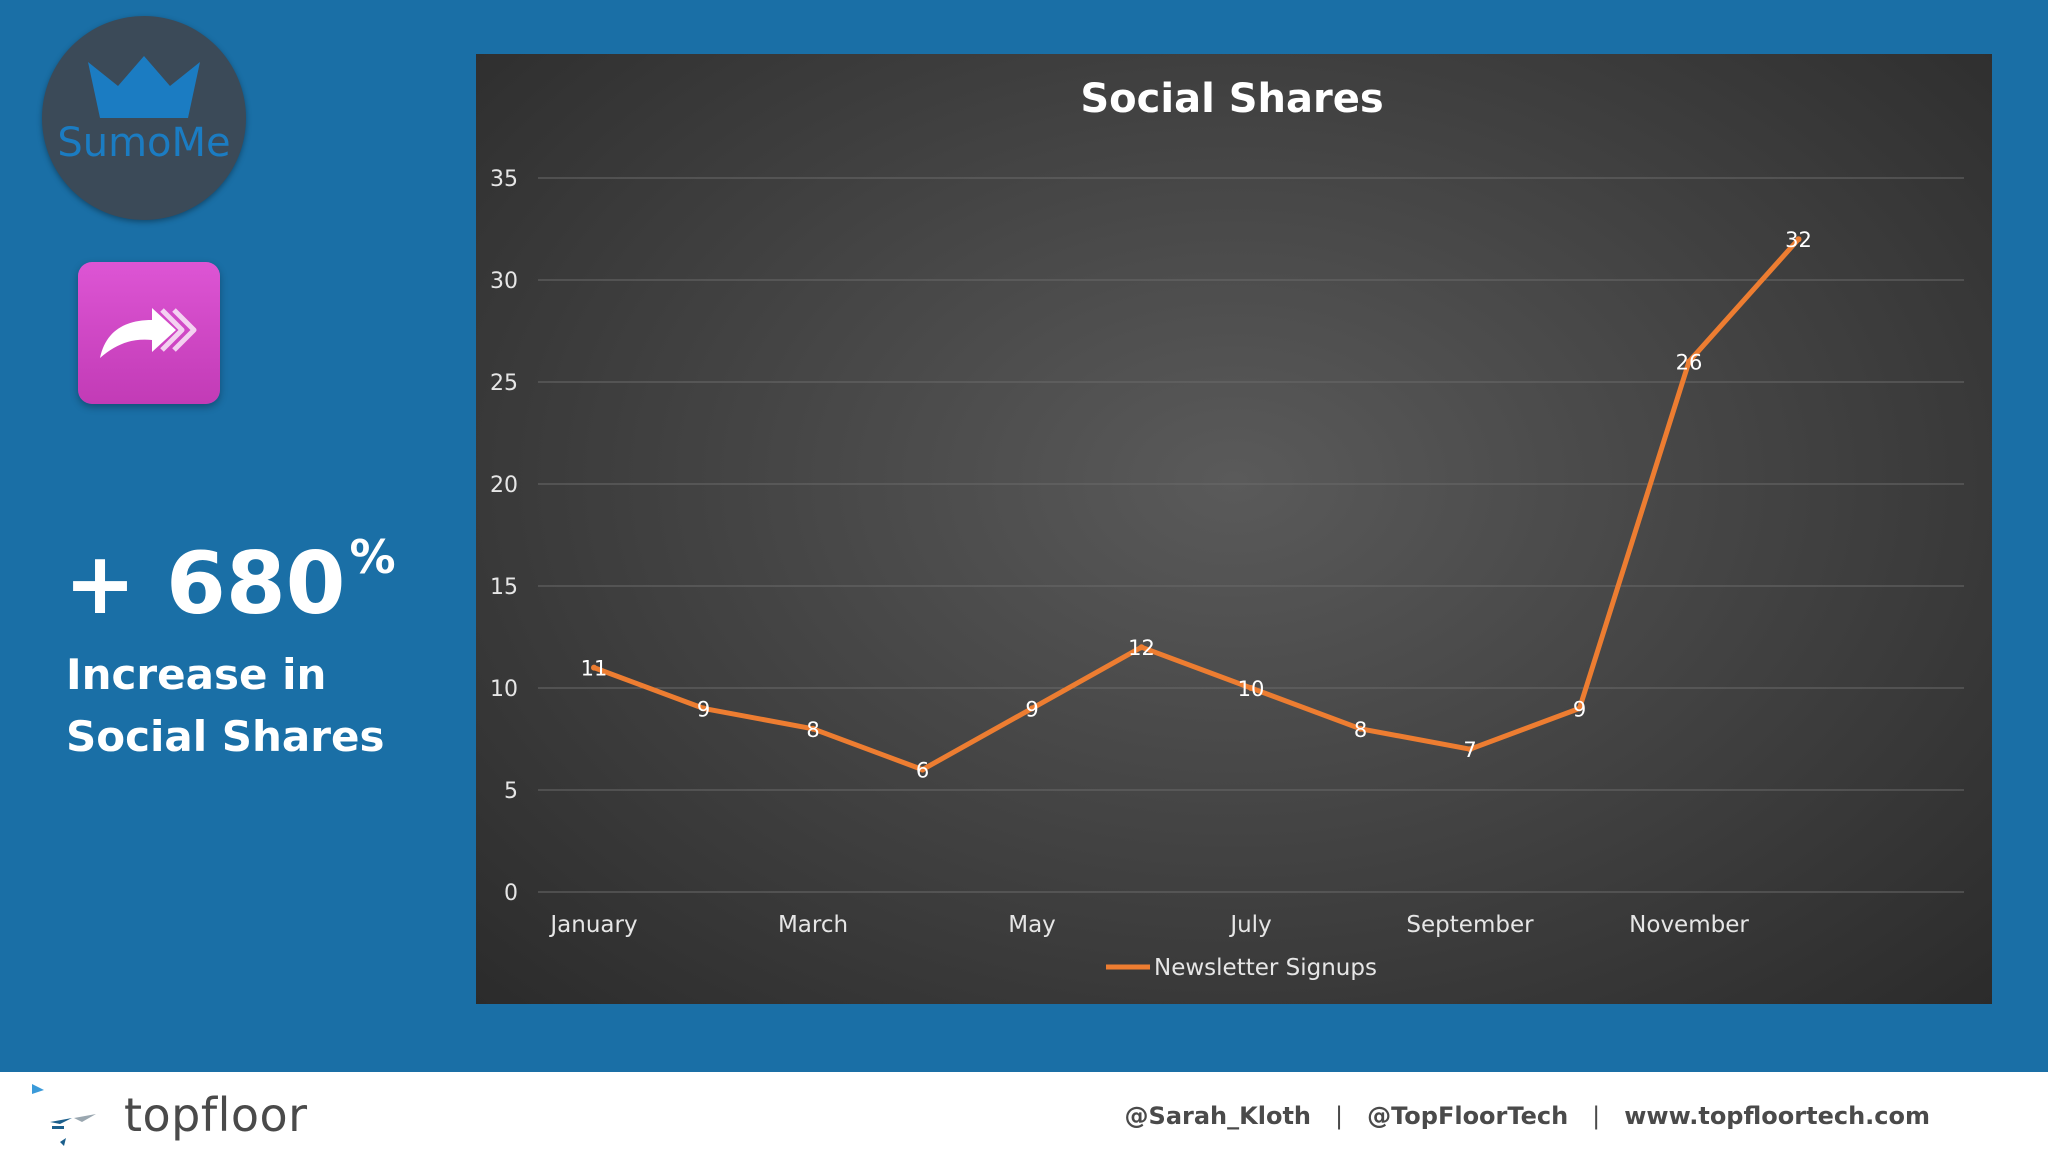 This screenshot has height=1152, width=2048. Describe the element at coordinates (1468, 1116) in the screenshot. I see `twitter-handle-company: @TopFloorTech` at that location.